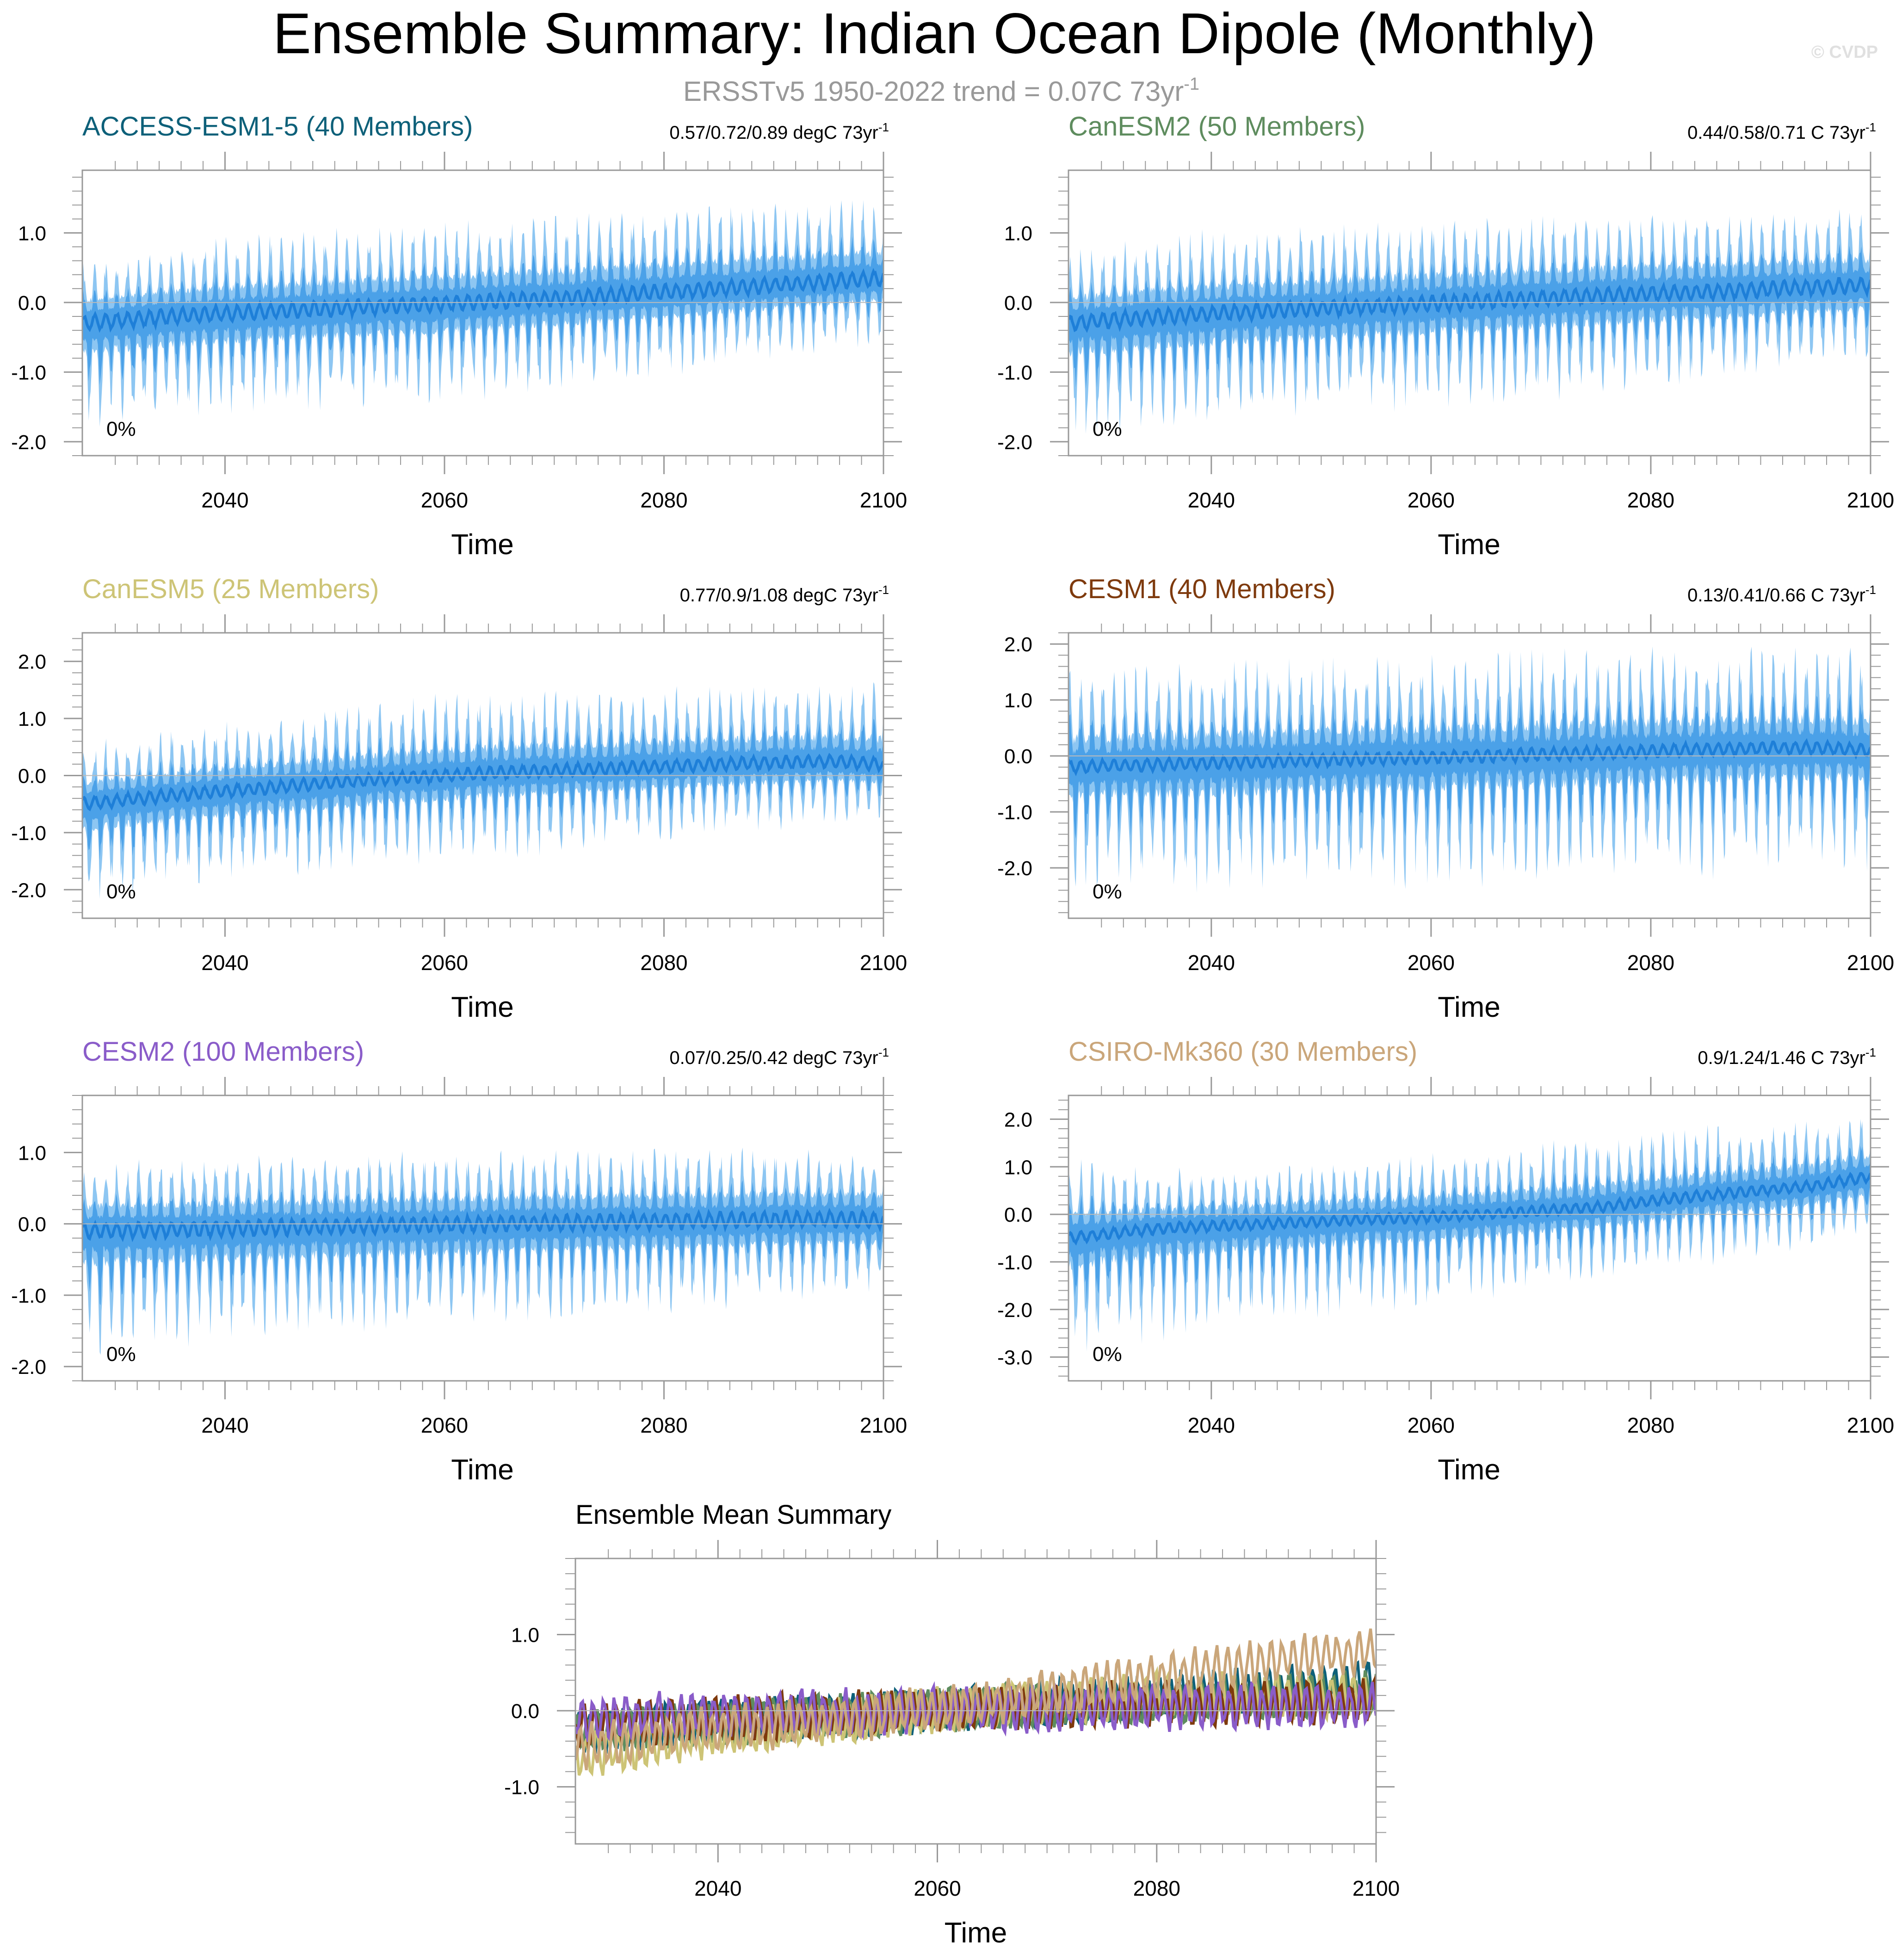 The width and height of the screenshot is (1902, 1960). Describe the element at coordinates (1191, 84) in the screenshot. I see `figure-subtitle-sup: -1` at that location.